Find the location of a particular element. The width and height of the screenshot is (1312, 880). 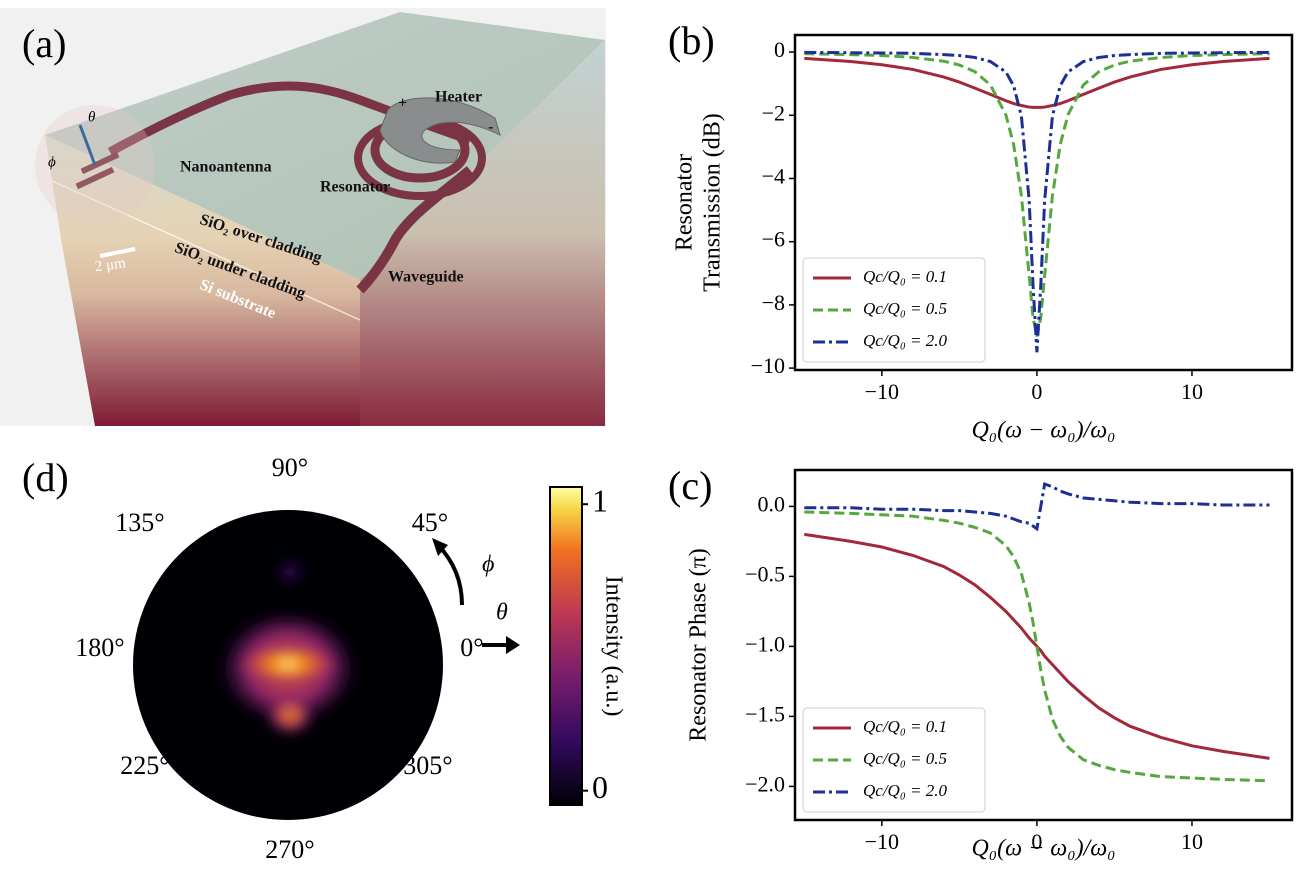

angle-label: 305° is located at coordinates (427, 765).